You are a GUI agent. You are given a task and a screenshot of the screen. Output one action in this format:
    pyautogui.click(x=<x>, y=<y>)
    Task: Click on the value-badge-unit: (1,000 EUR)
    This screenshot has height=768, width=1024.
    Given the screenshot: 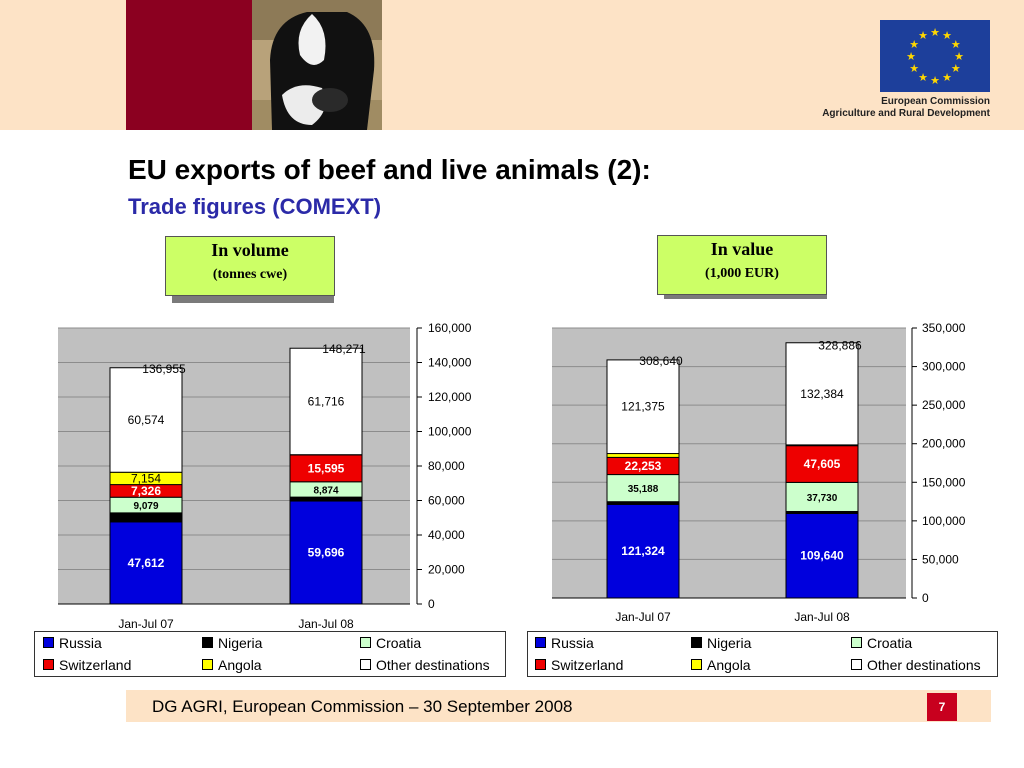 What is the action you would take?
    pyautogui.click(x=742, y=273)
    